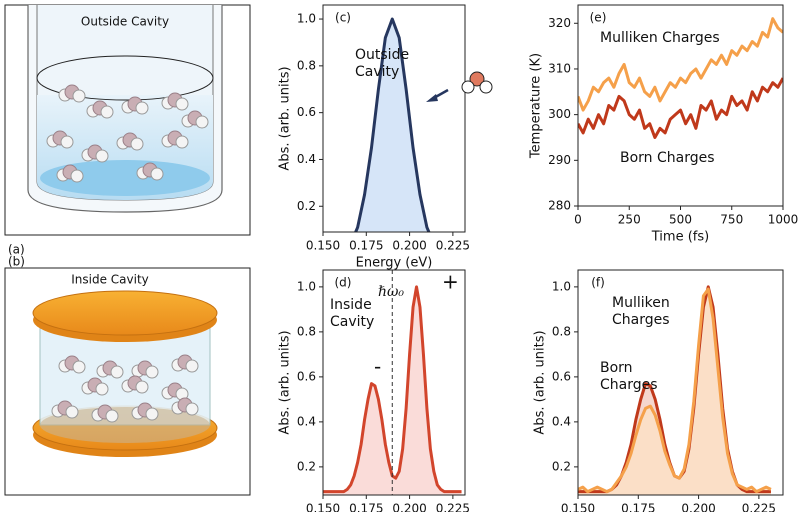 Image resolution: width=800 pixels, height=512 pixels. I want to click on series-label: Born, so click(616, 368).